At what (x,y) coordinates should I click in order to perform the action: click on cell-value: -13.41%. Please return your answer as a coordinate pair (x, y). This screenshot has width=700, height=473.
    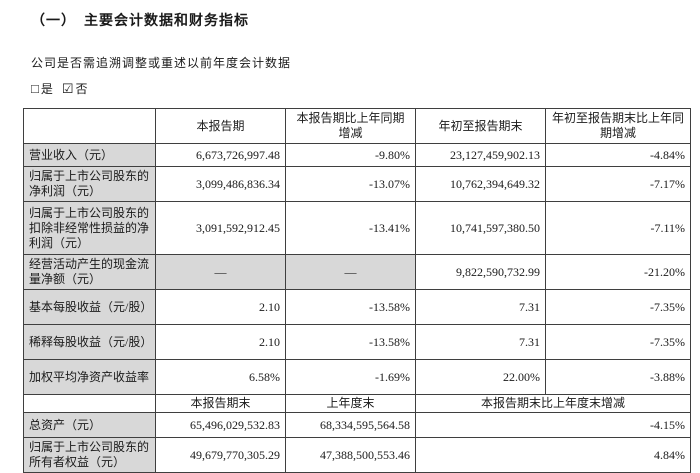
    Looking at the image, I should click on (350, 228).